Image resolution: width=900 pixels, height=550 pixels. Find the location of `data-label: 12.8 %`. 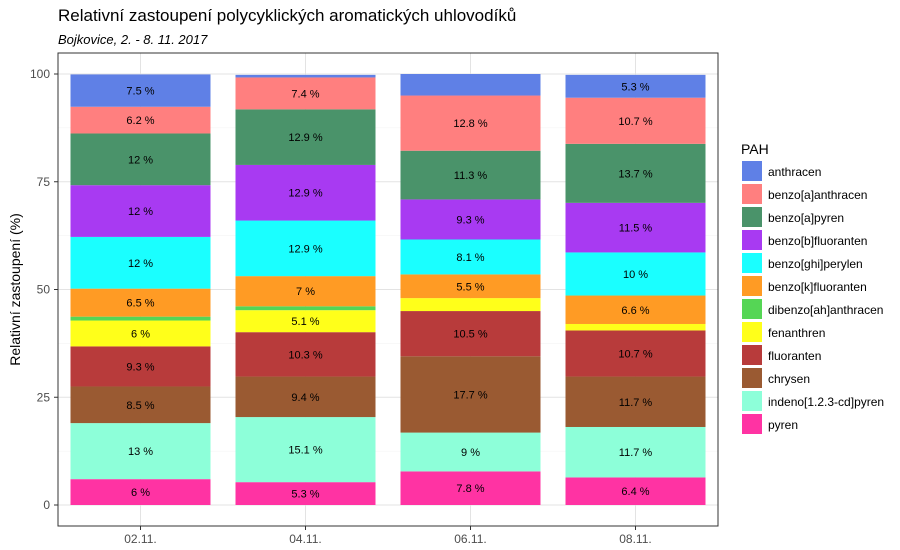

data-label: 12.8 % is located at coordinates (470, 124).